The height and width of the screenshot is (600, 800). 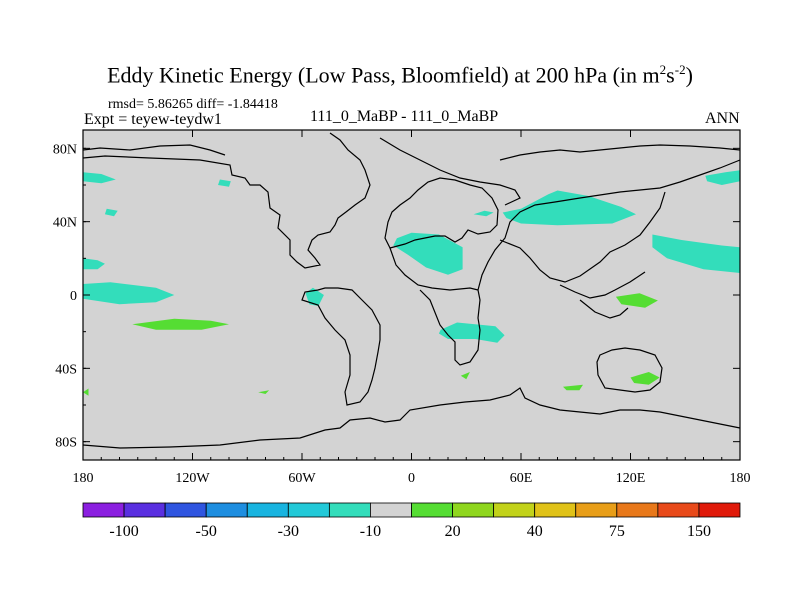 What do you see at coordinates (441, 213) in the screenshot?
I see `coastline-europe` at bounding box center [441, 213].